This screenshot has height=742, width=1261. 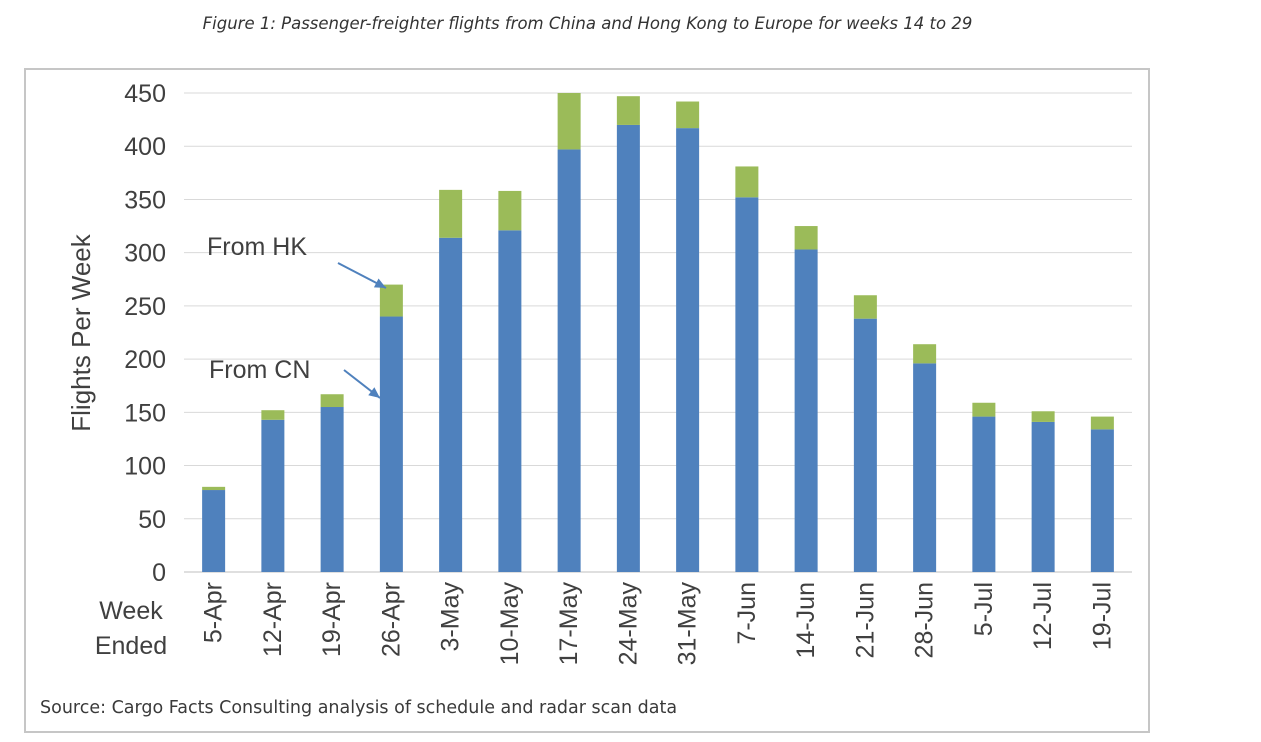 What do you see at coordinates (145, 360) in the screenshot?
I see `y-tick-label: 200` at bounding box center [145, 360].